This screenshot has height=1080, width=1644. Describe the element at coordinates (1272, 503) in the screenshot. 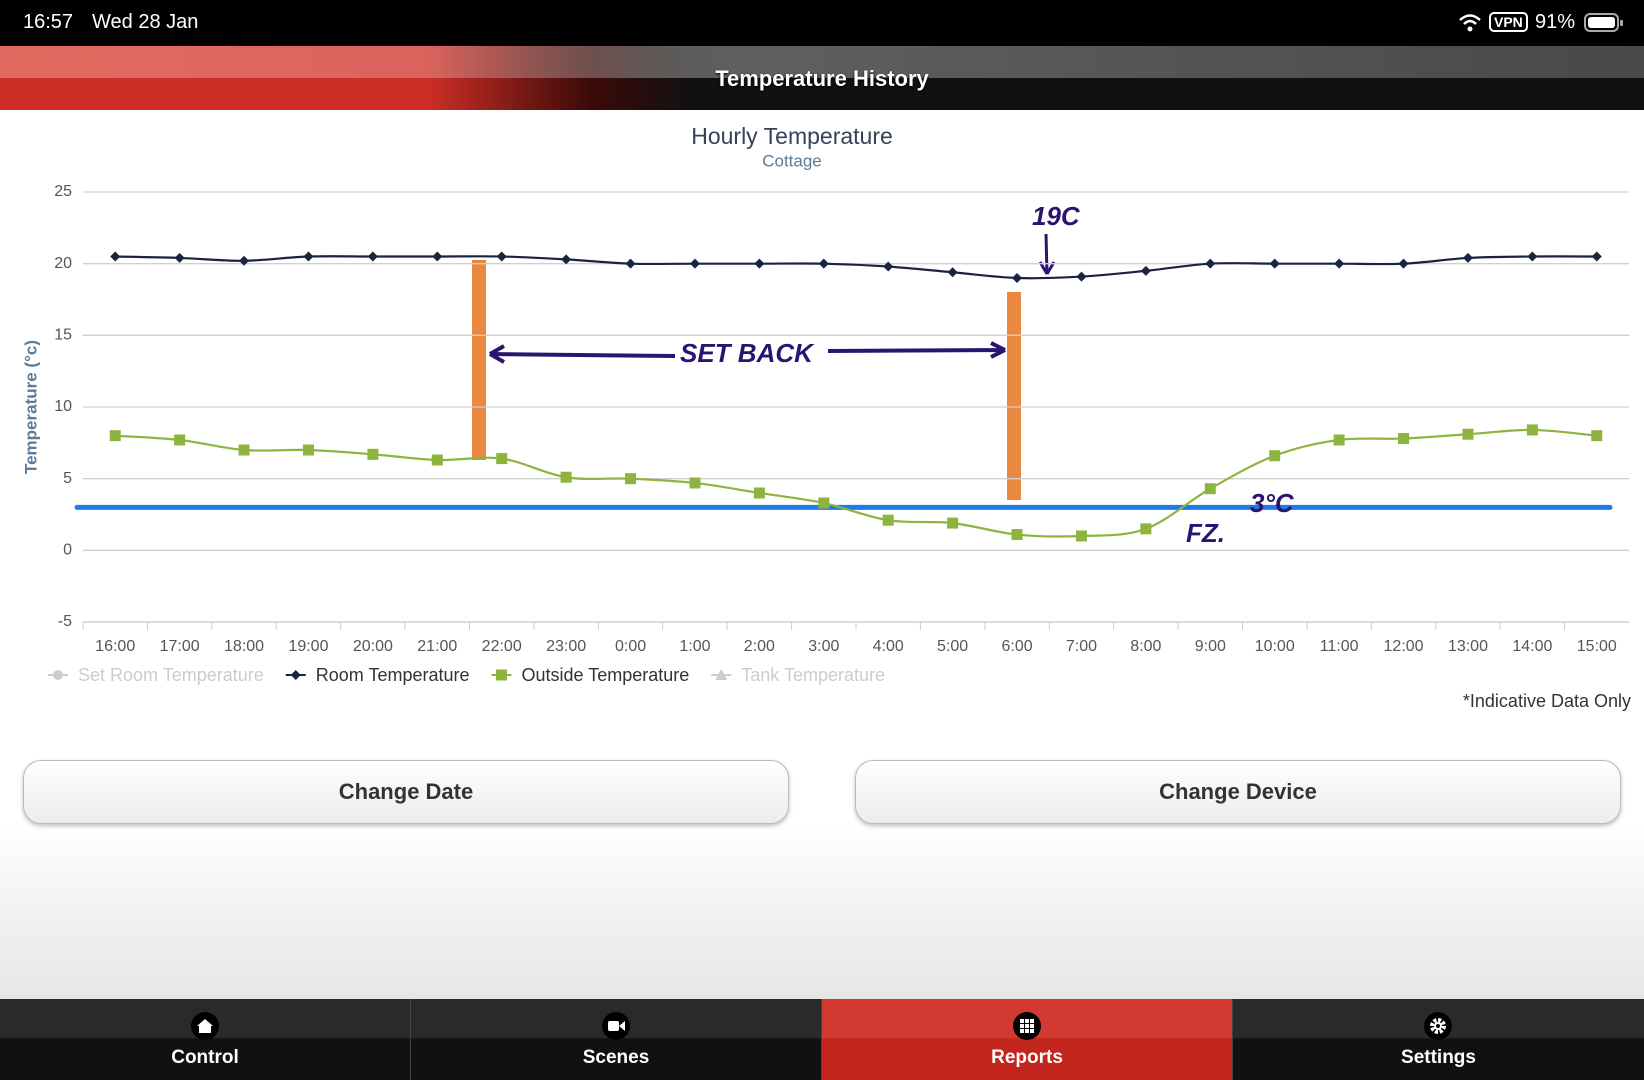

I see `reference-label: 3°C` at that location.